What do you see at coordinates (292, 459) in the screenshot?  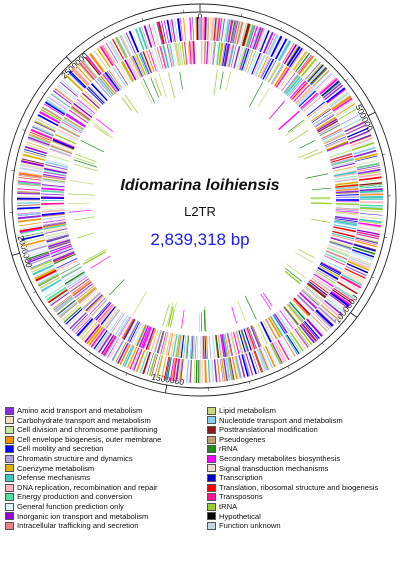 I see `legend-item: Secondary metabolites biosynthesis` at bounding box center [292, 459].